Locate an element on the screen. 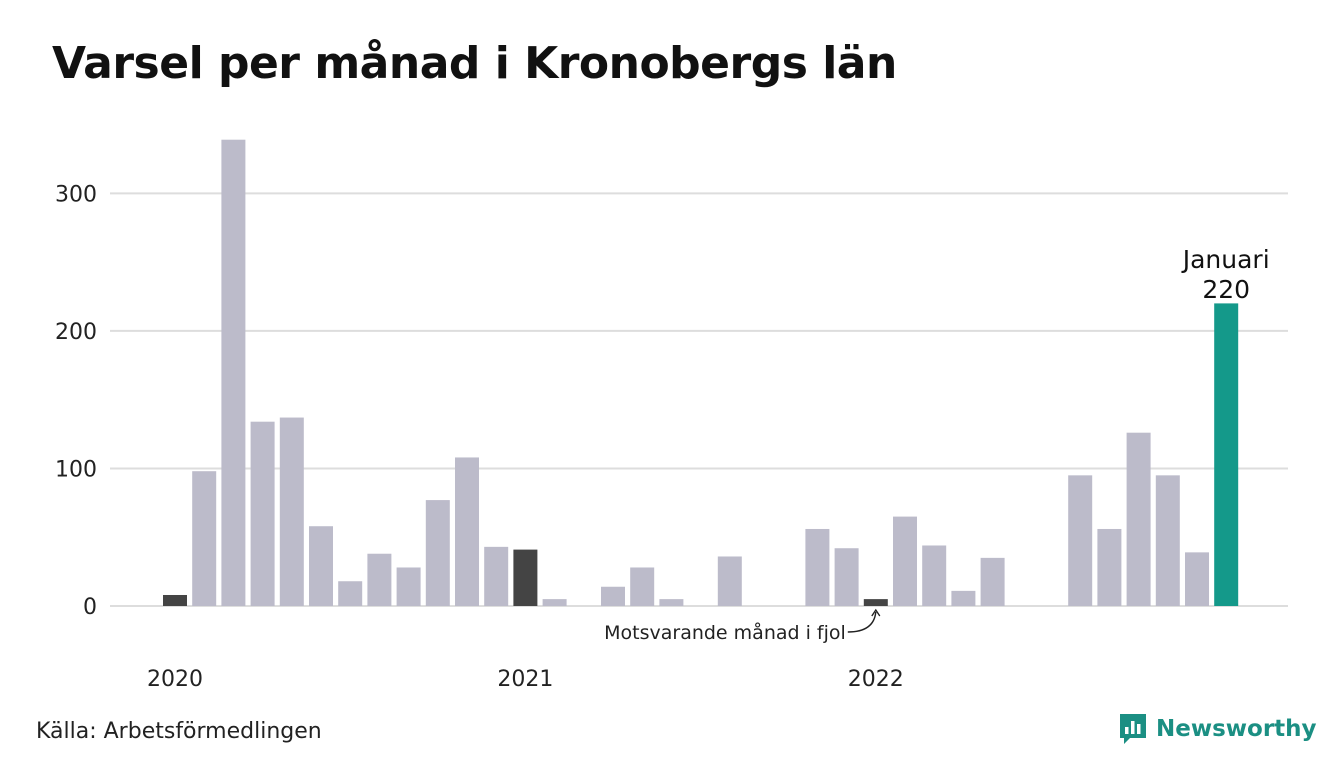  annotation-previous-year-note: Motsvarande månad i fjol is located at coordinates (725, 632).